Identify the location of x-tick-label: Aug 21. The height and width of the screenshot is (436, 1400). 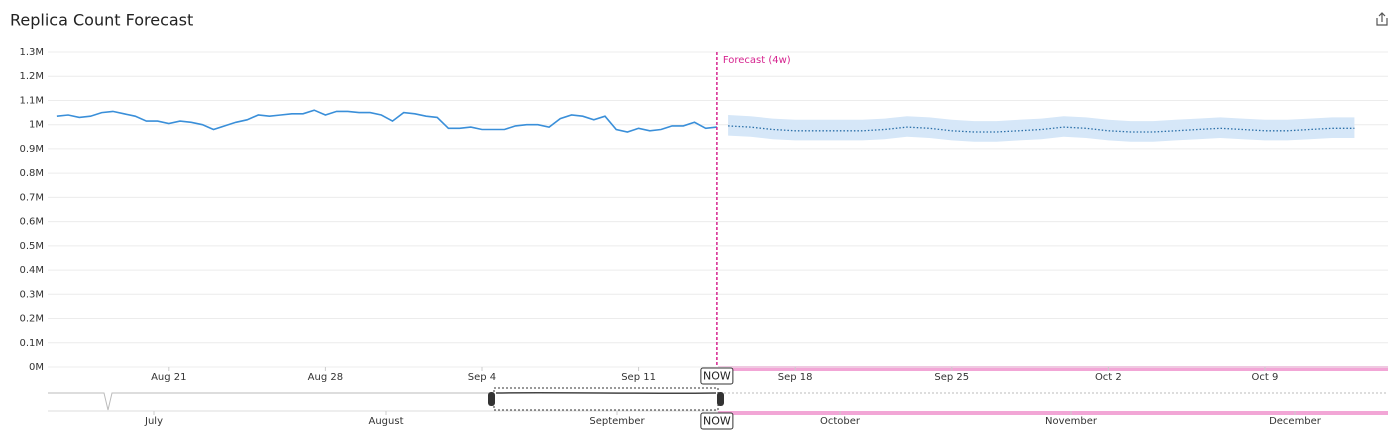
(168, 377).